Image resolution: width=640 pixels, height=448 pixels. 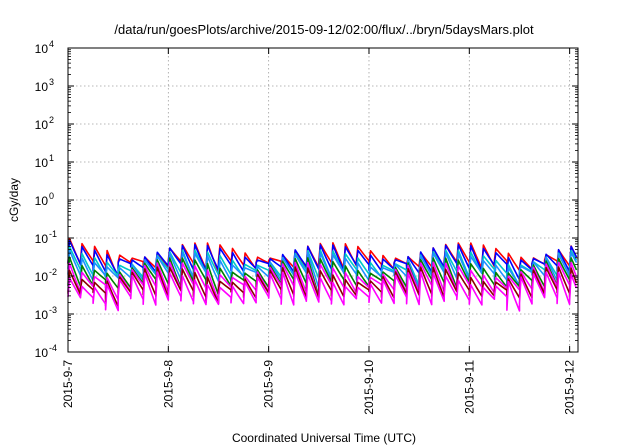 What do you see at coordinates (51, 196) in the screenshot?
I see `y-tick-exponent: 0` at bounding box center [51, 196].